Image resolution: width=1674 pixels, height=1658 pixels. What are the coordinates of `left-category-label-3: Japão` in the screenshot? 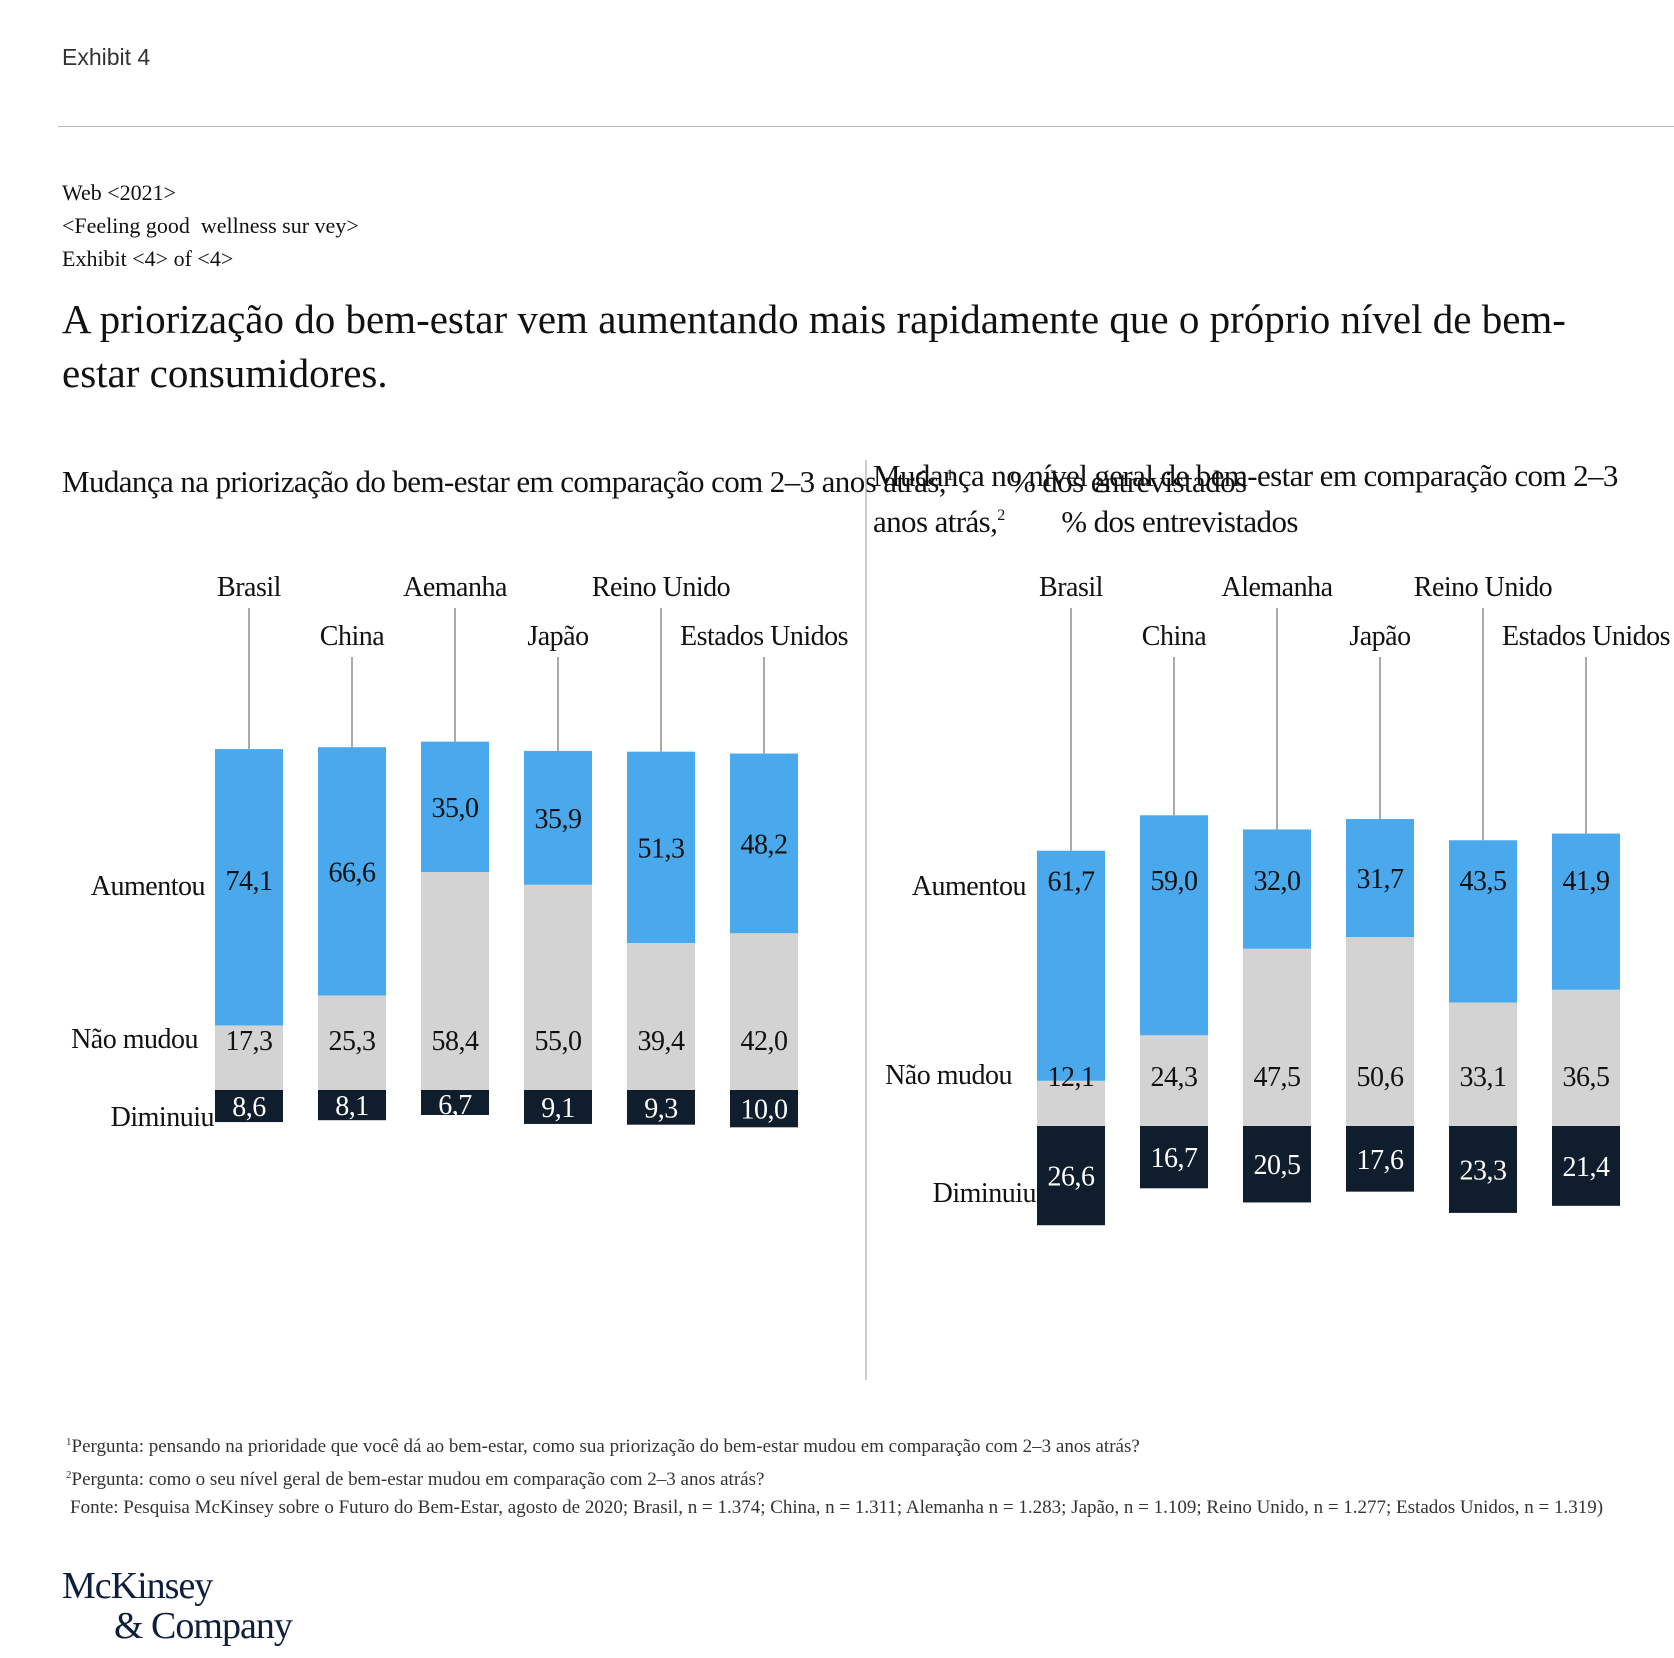 It's located at (557, 636).